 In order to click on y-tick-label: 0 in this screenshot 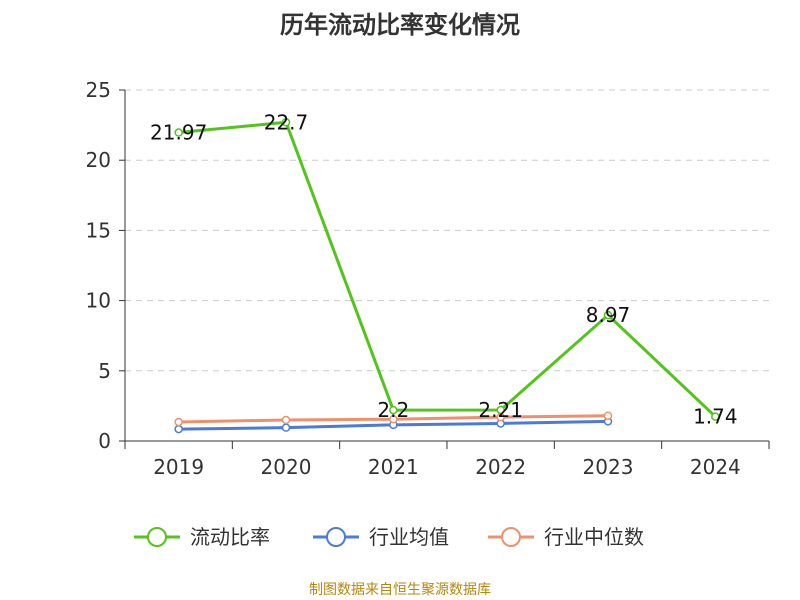, I will do `click(104, 441)`.